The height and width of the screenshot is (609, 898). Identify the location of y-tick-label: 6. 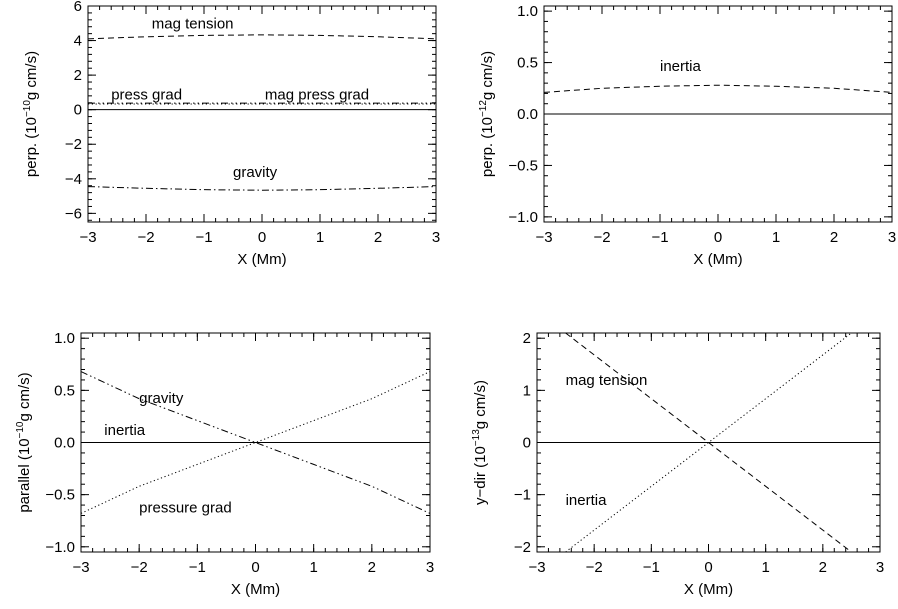
(78, 7).